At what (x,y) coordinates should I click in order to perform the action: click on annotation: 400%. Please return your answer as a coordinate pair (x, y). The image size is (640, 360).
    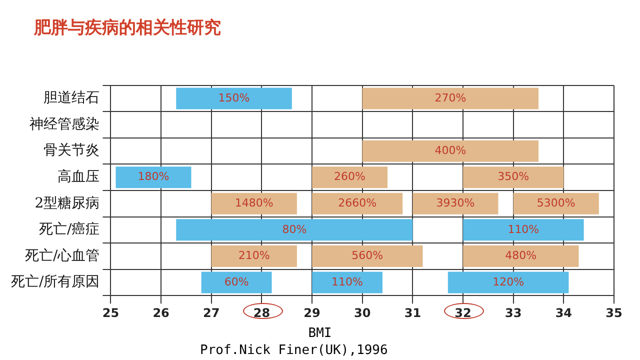
    Looking at the image, I should click on (450, 150).